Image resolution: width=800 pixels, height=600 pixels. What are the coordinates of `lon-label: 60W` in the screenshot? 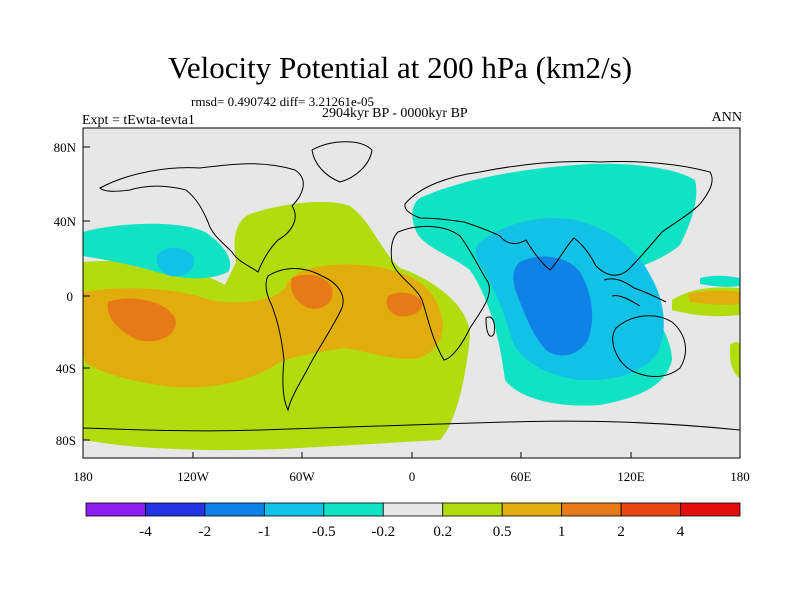 It's located at (302, 476).